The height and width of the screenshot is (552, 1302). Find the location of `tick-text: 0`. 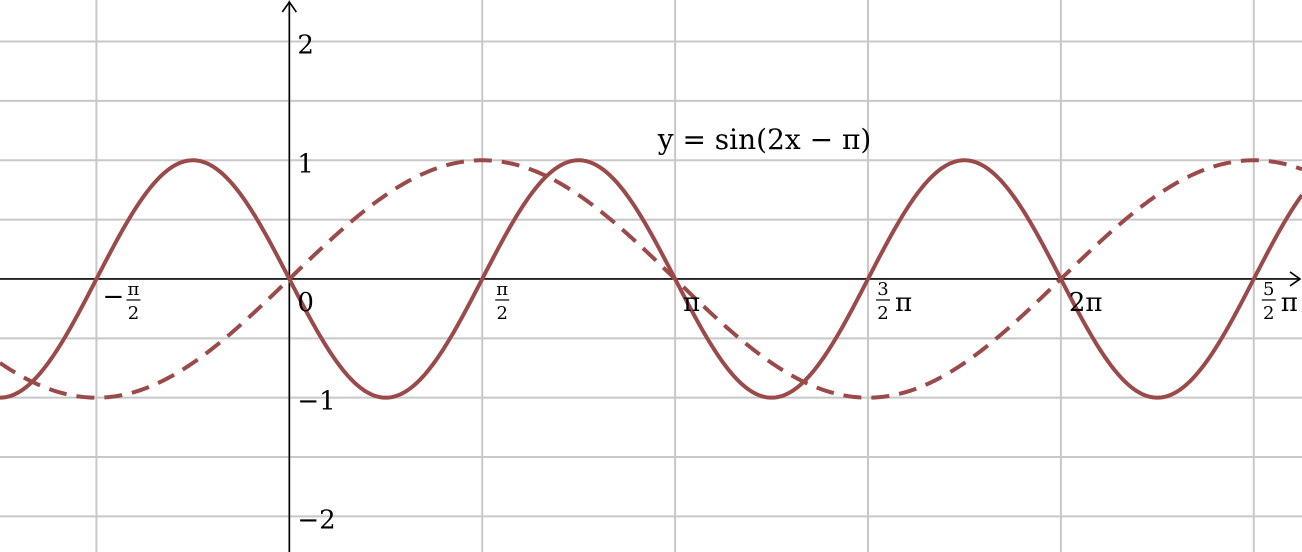

tick-text: 0 is located at coordinates (305, 303).